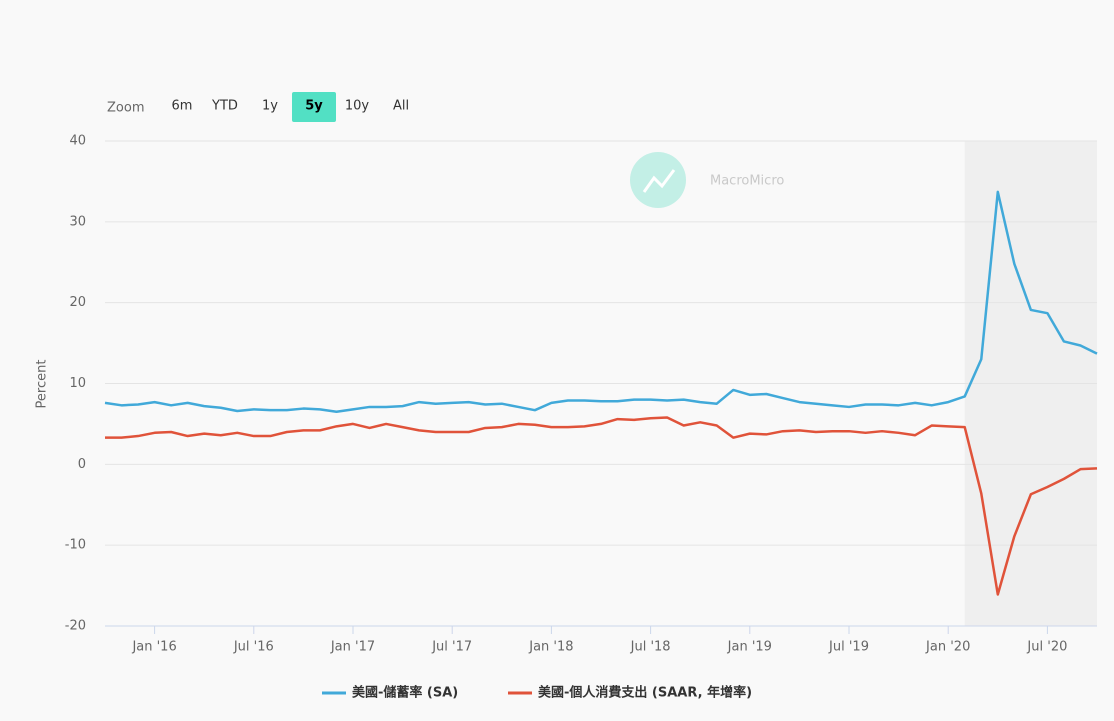 The image size is (1114, 721). What do you see at coordinates (125, 108) in the screenshot?
I see `zoom-label: Zoom` at bounding box center [125, 108].